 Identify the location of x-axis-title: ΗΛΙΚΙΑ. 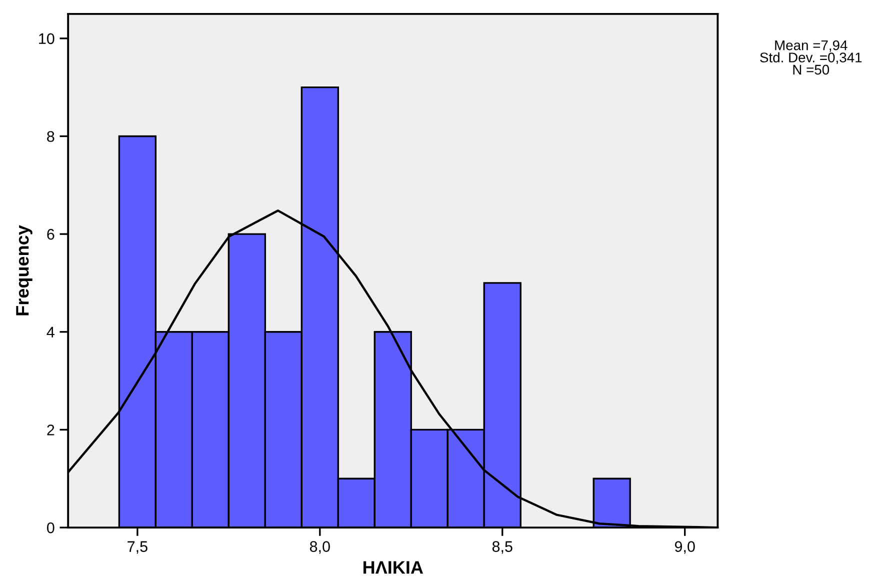
(394, 567).